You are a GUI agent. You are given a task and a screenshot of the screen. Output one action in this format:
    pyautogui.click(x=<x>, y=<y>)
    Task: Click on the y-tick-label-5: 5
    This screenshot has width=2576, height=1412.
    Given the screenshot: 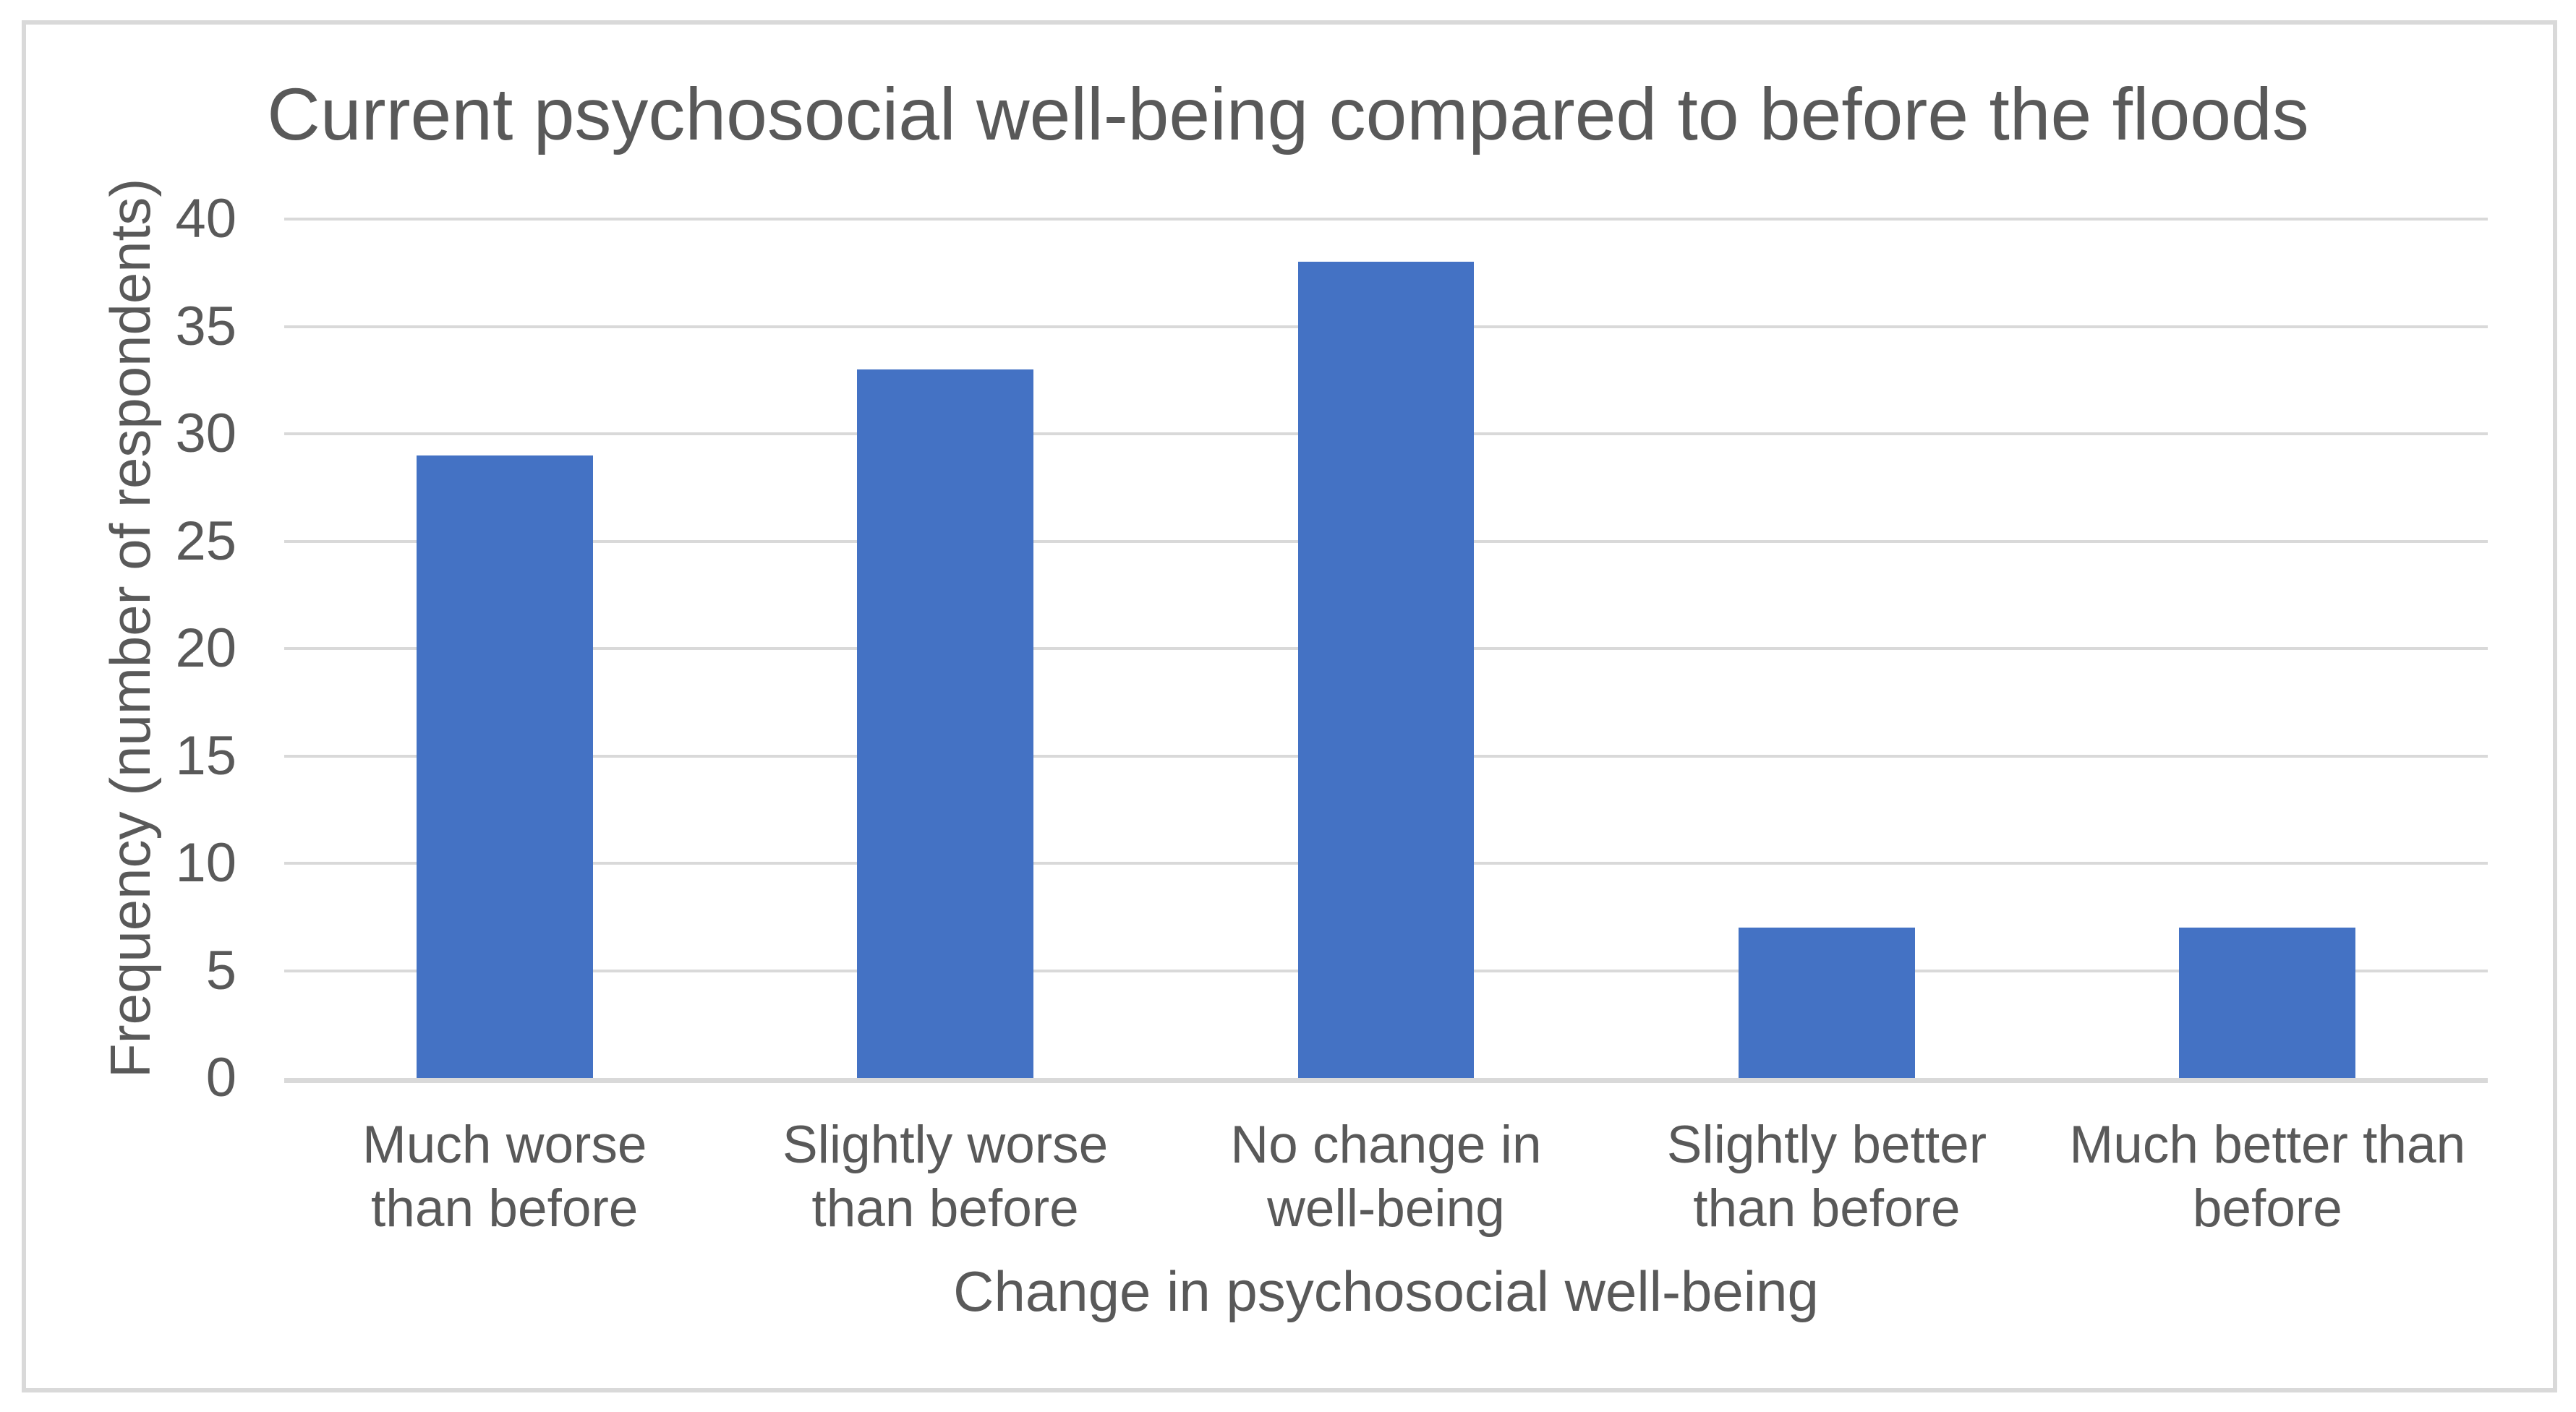 What is the action you would take?
    pyautogui.click(x=220, y=970)
    